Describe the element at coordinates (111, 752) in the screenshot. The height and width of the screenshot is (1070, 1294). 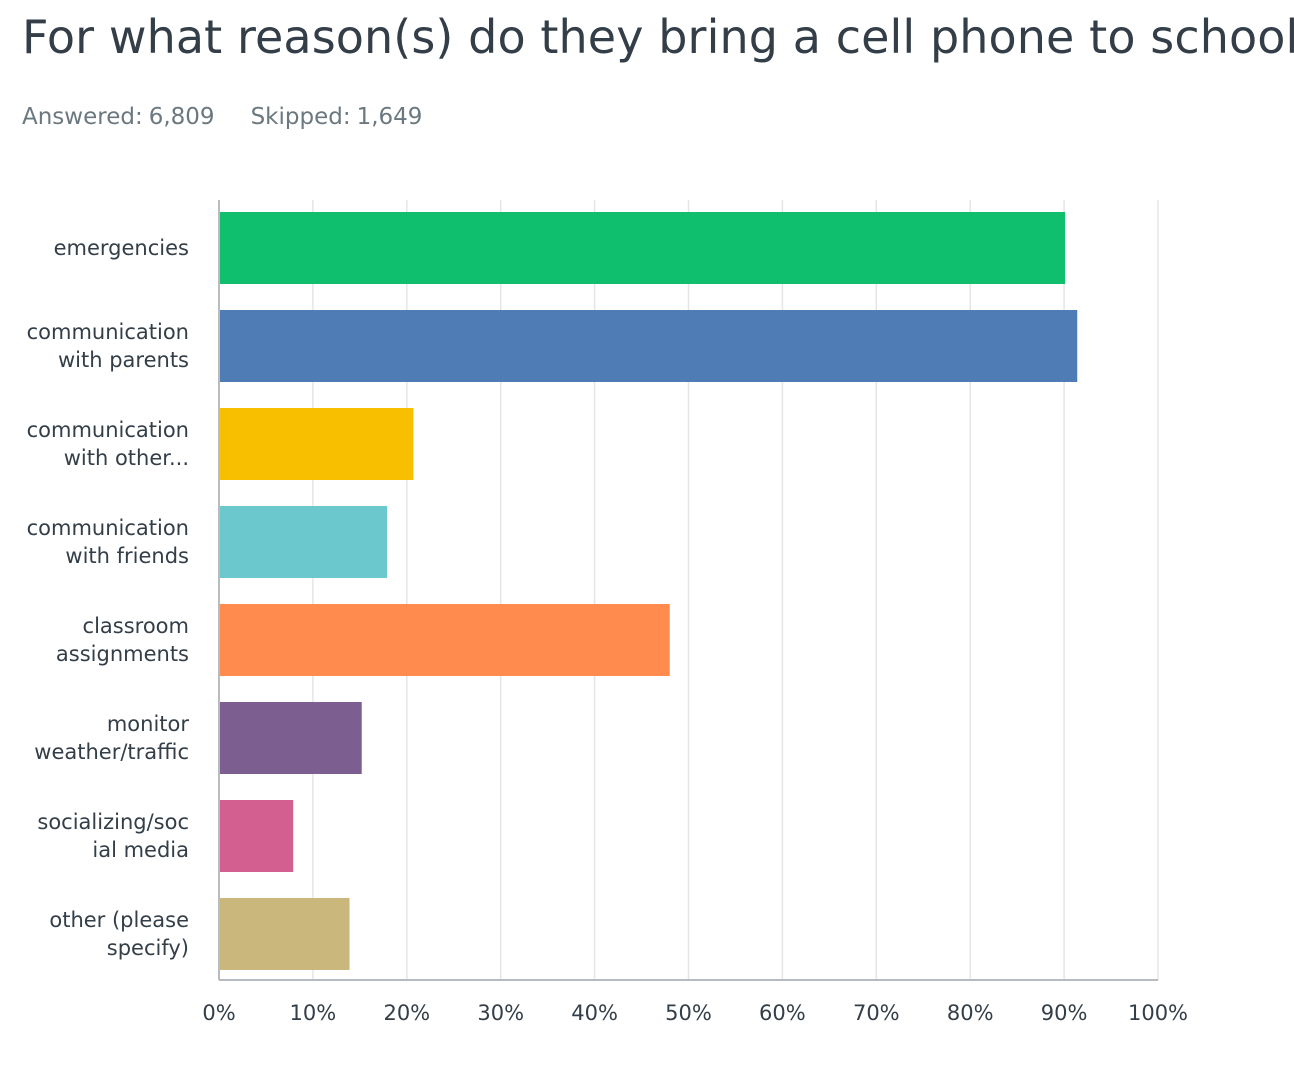
I see `category-label: weather/traffic` at that location.